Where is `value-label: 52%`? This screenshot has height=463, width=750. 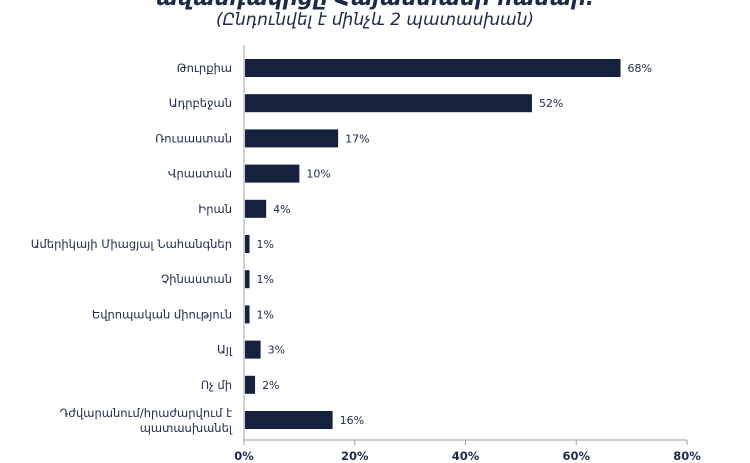 value-label: 52% is located at coordinates (551, 103).